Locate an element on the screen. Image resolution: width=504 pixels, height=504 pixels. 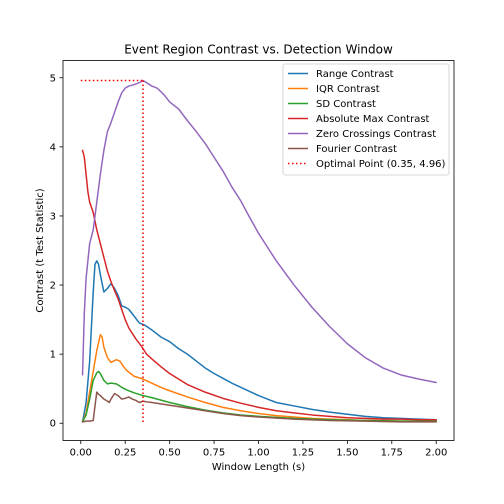
x-tick-label: 0.50 is located at coordinates (170, 453).